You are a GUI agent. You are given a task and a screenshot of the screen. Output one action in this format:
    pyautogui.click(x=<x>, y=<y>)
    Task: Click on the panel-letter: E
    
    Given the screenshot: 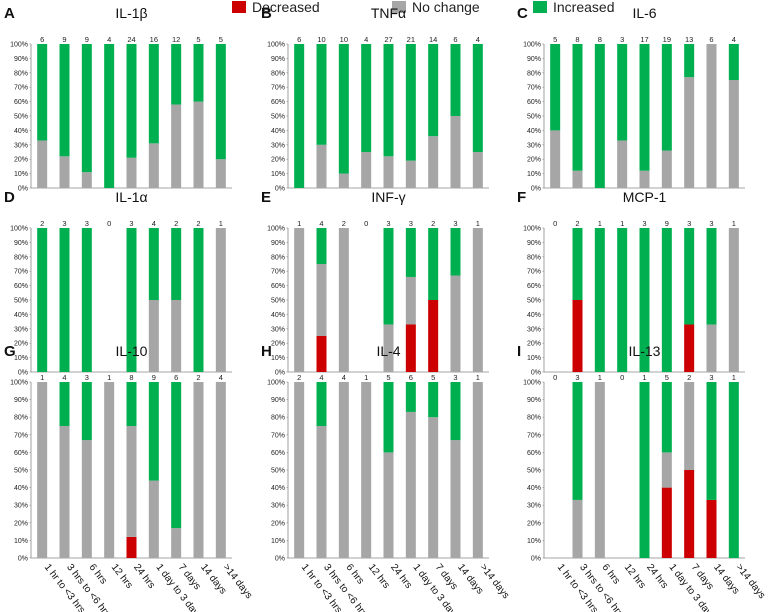 What is the action you would take?
    pyautogui.click(x=266, y=197)
    